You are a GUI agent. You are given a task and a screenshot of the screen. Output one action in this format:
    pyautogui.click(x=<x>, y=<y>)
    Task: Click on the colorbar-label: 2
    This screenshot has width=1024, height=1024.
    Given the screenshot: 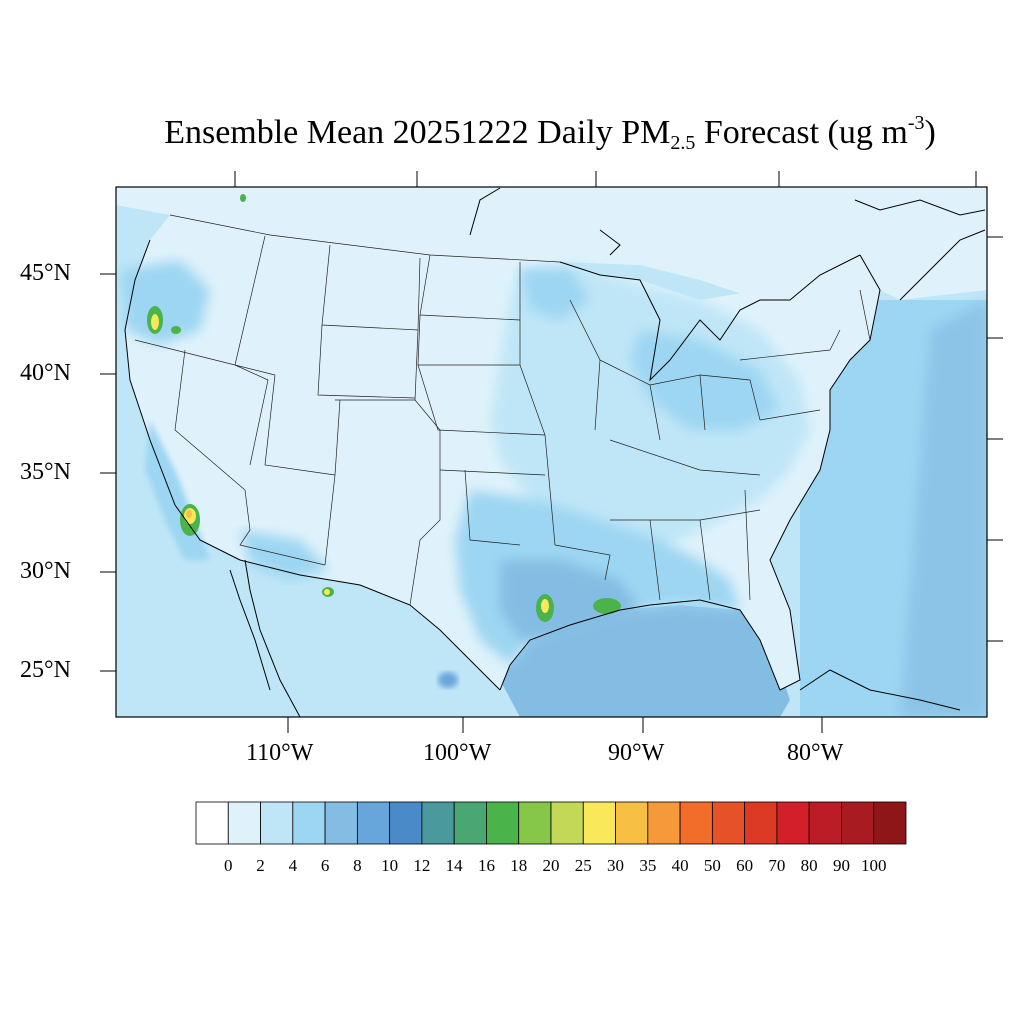 What is the action you would take?
    pyautogui.click(x=260, y=865)
    